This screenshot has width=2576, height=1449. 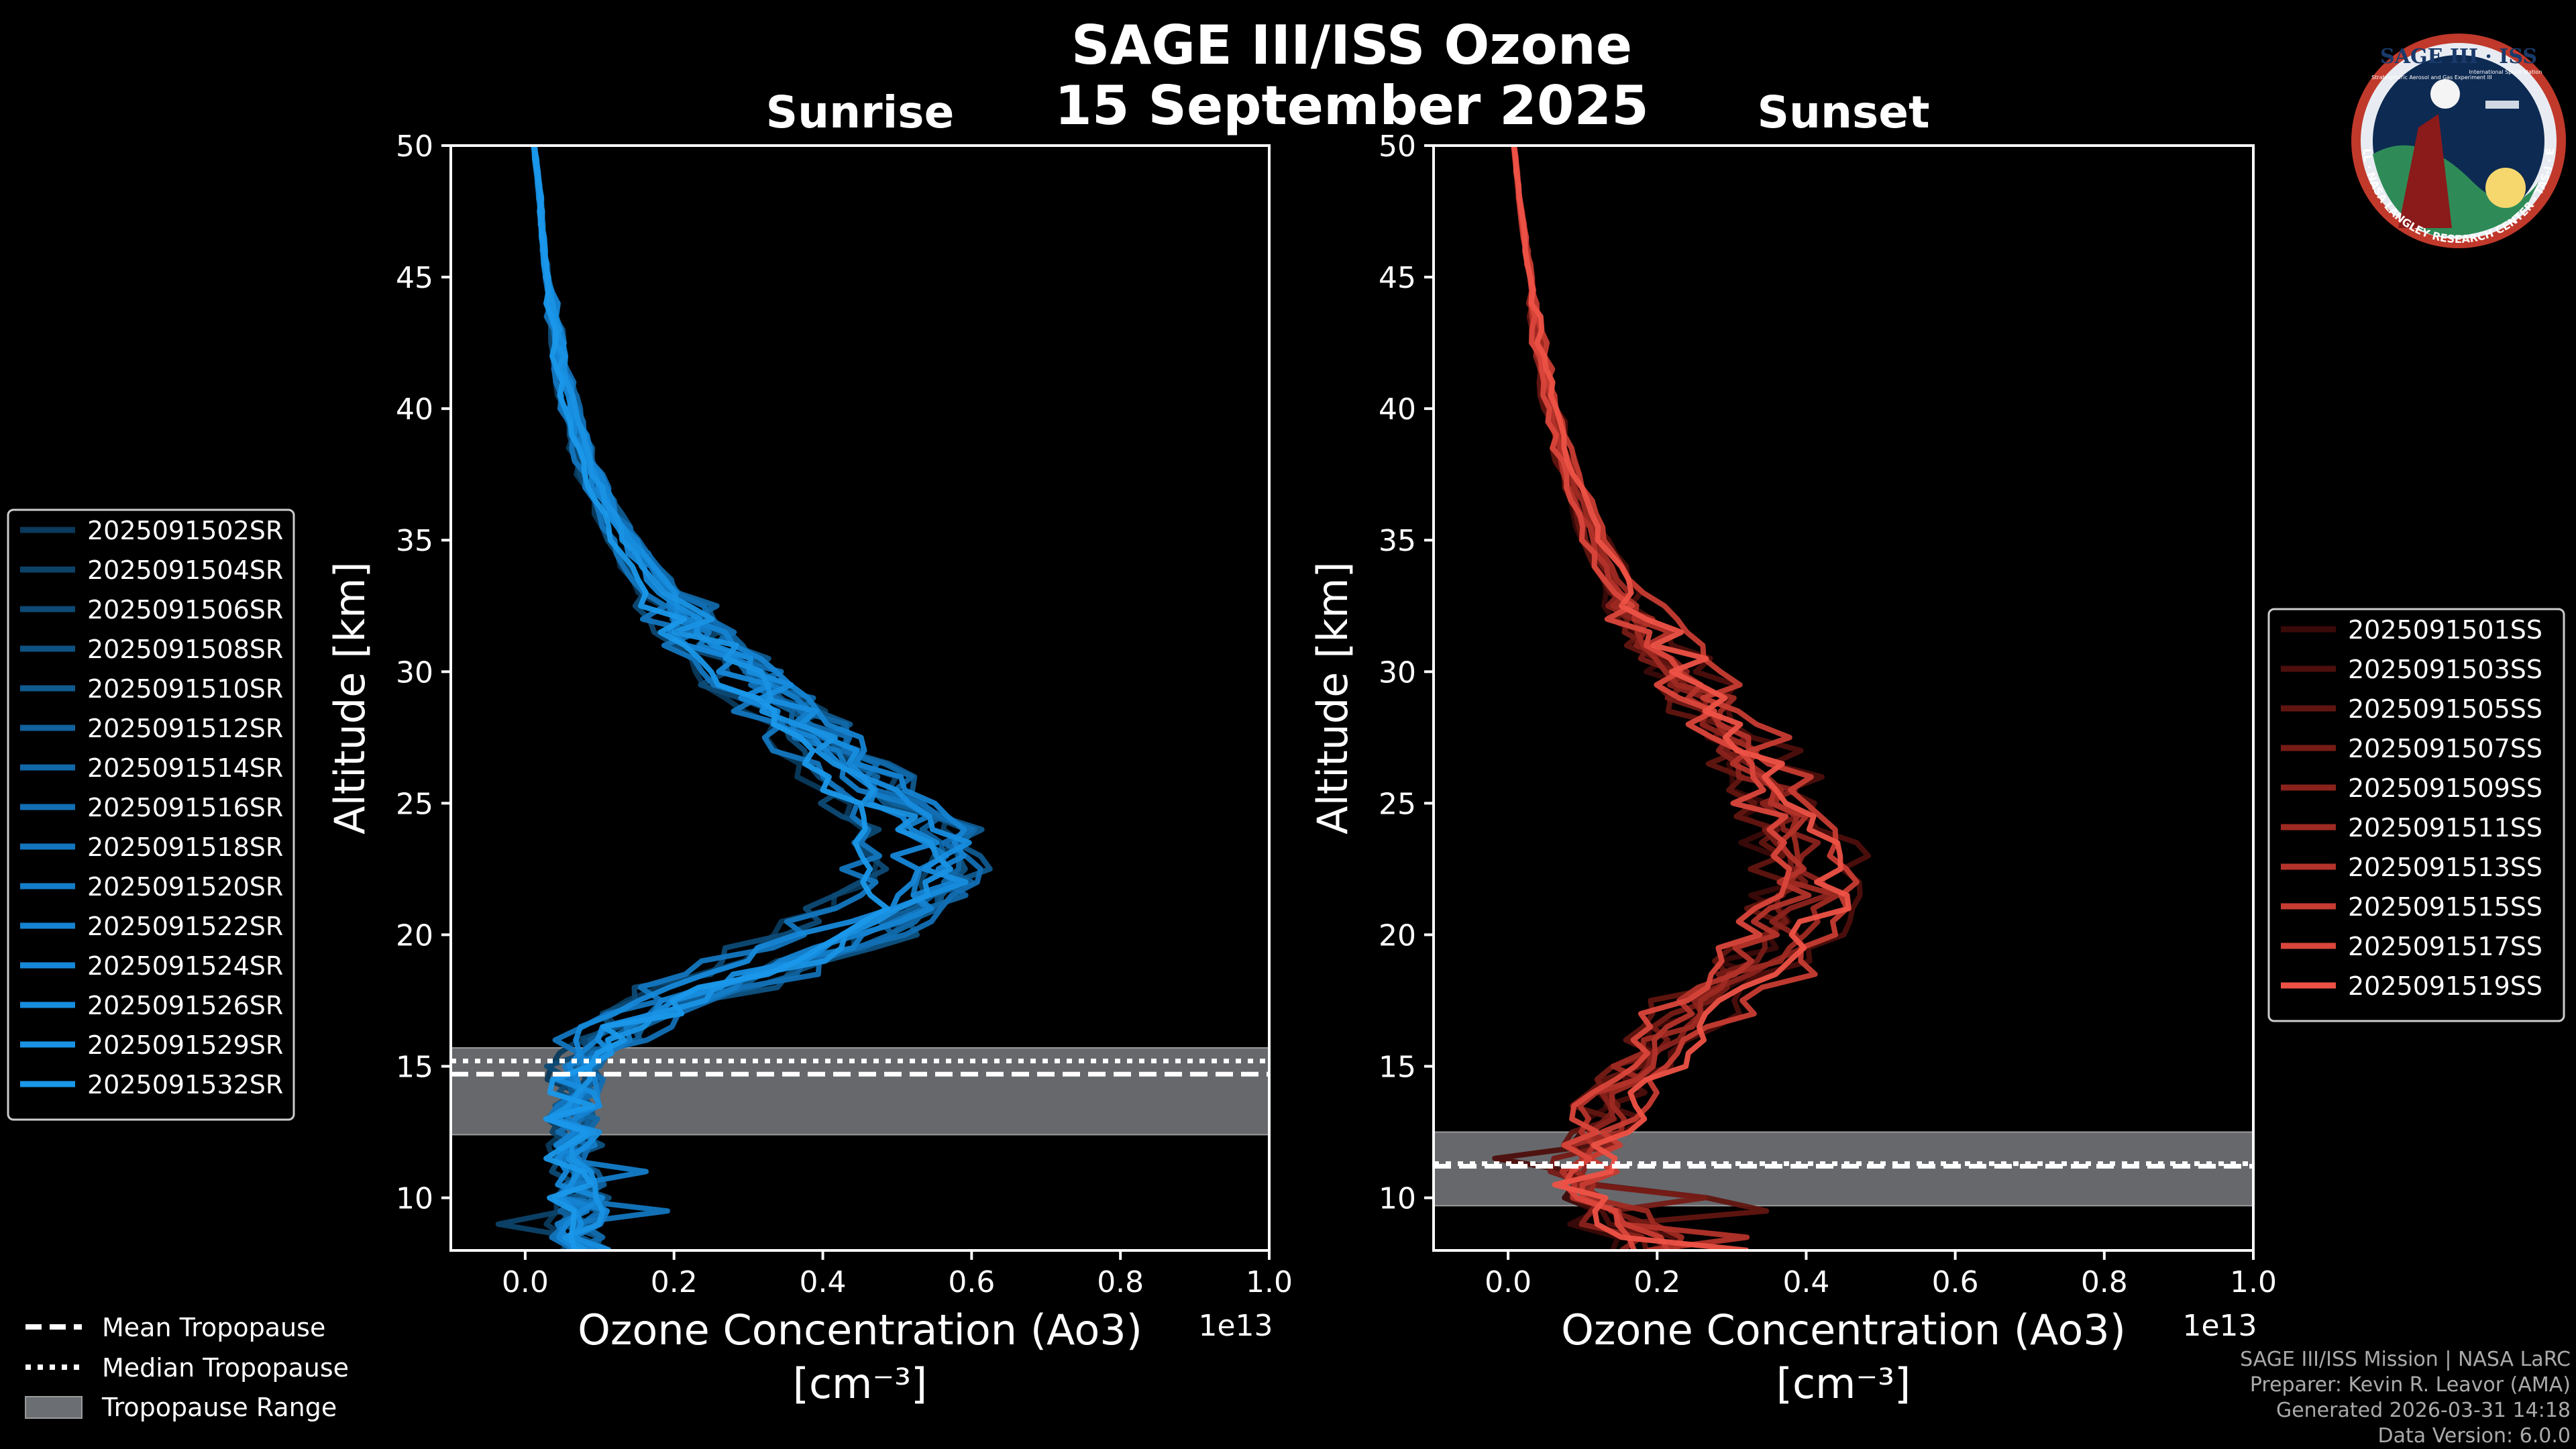 I want to click on logo-iss-icon, so click(x=2502, y=105).